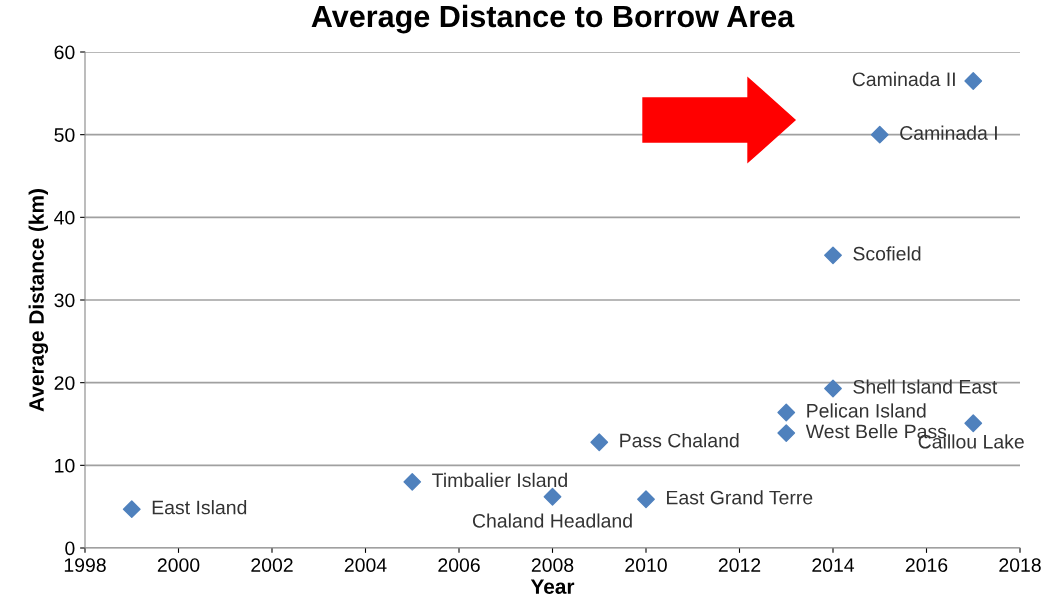  Describe the element at coordinates (948, 132) in the screenshot. I see `annotation: Caminada I` at that location.